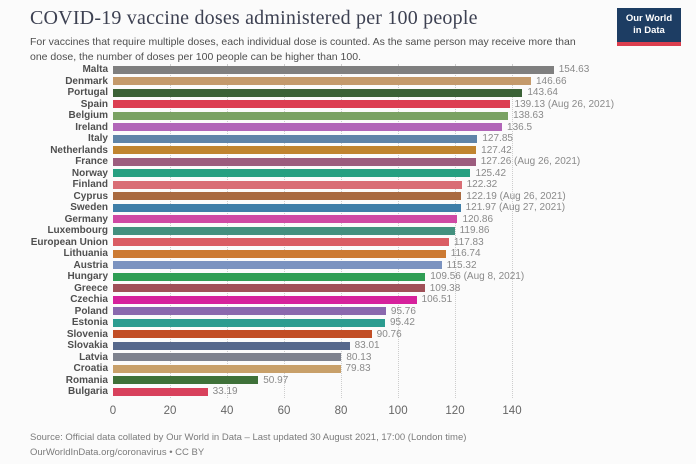 The height and width of the screenshot is (464, 696). I want to click on bar-plot: 80.13, so click(341, 357).